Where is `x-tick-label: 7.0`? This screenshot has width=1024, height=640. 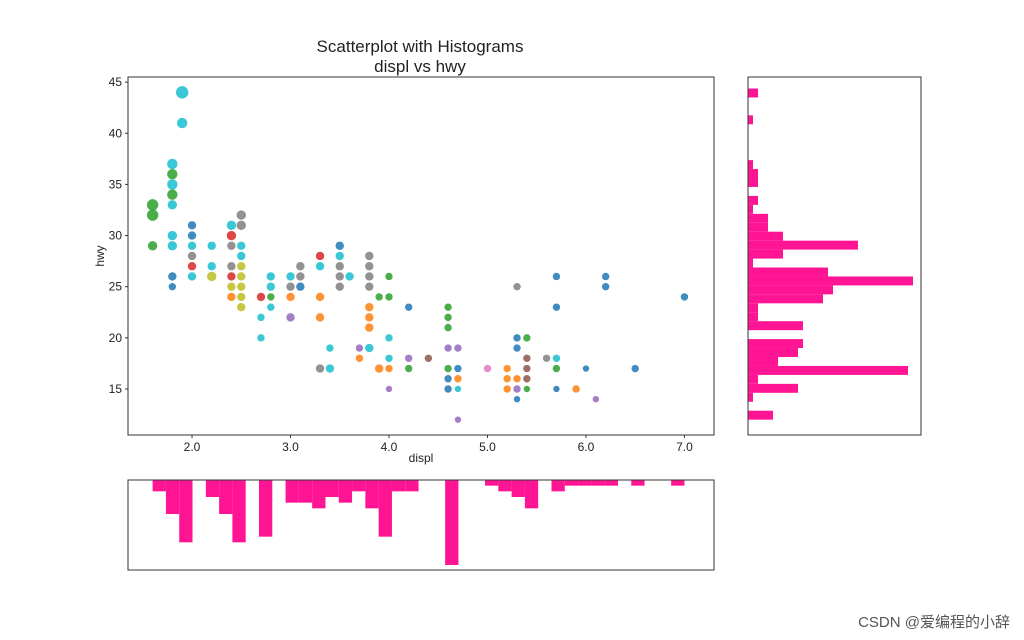
x-tick-label: 7.0 is located at coordinates (684, 447).